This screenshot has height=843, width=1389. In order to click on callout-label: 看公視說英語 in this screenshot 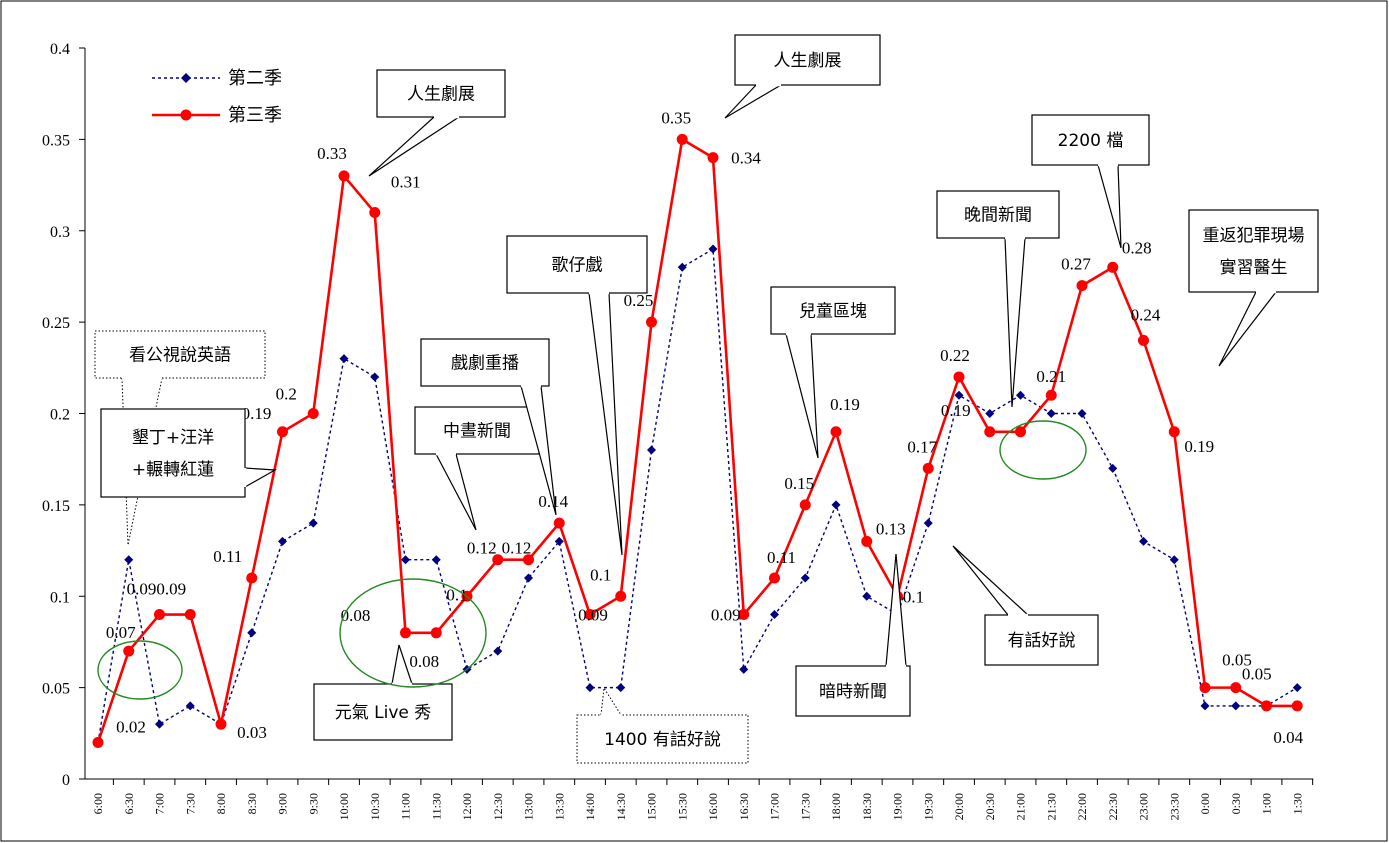, I will do `click(180, 356)`.